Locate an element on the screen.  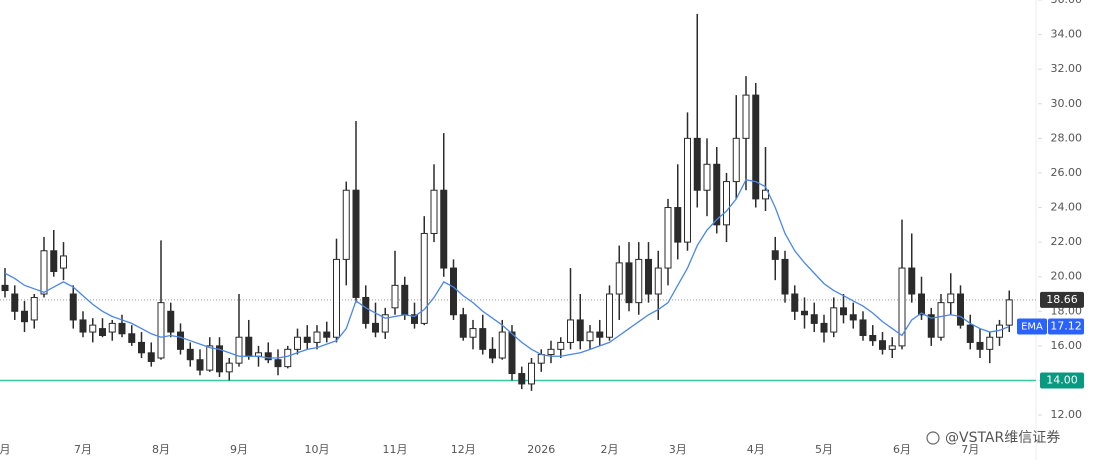
y-tick-label: 16.00 is located at coordinates (1067, 345).